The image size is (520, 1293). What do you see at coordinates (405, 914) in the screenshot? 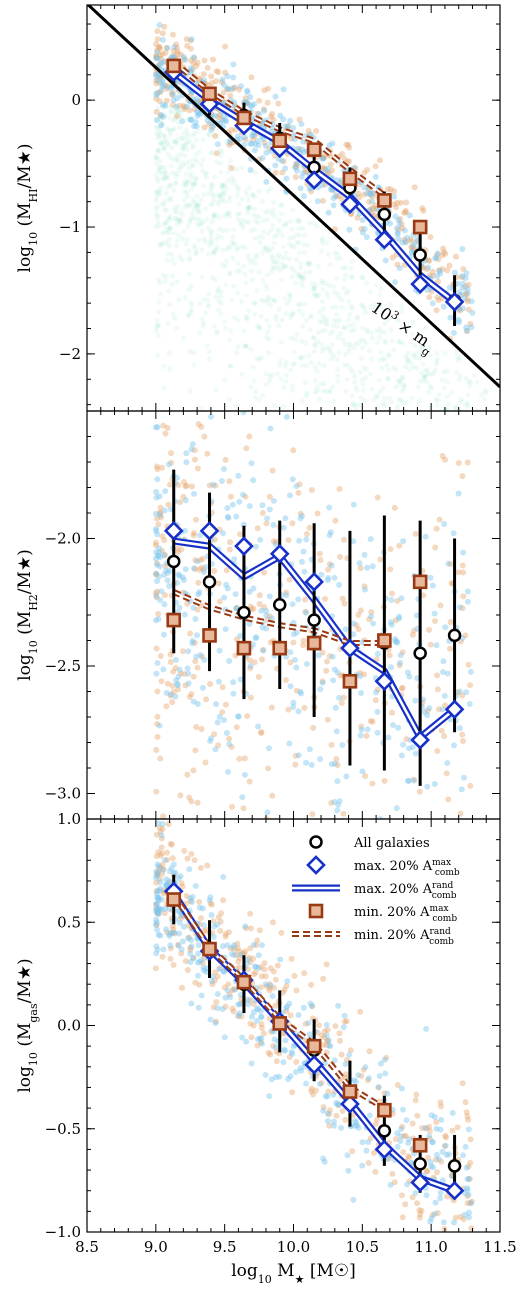
I see `legend-label: min. 20% Amax comb` at bounding box center [405, 914].